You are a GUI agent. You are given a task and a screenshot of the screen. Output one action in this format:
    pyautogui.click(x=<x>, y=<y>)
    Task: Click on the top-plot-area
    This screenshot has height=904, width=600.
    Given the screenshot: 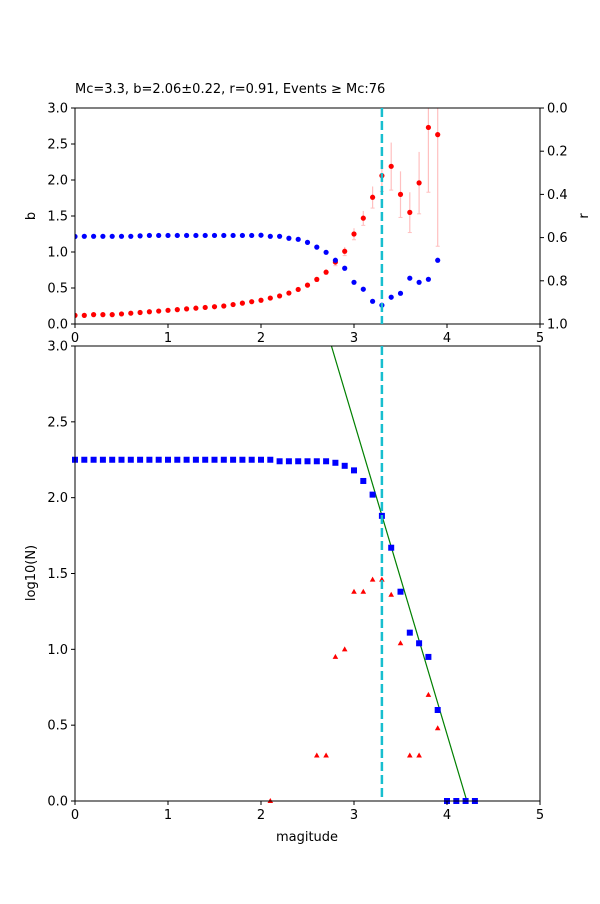 What is the action you would take?
    pyautogui.click(x=258, y=213)
    